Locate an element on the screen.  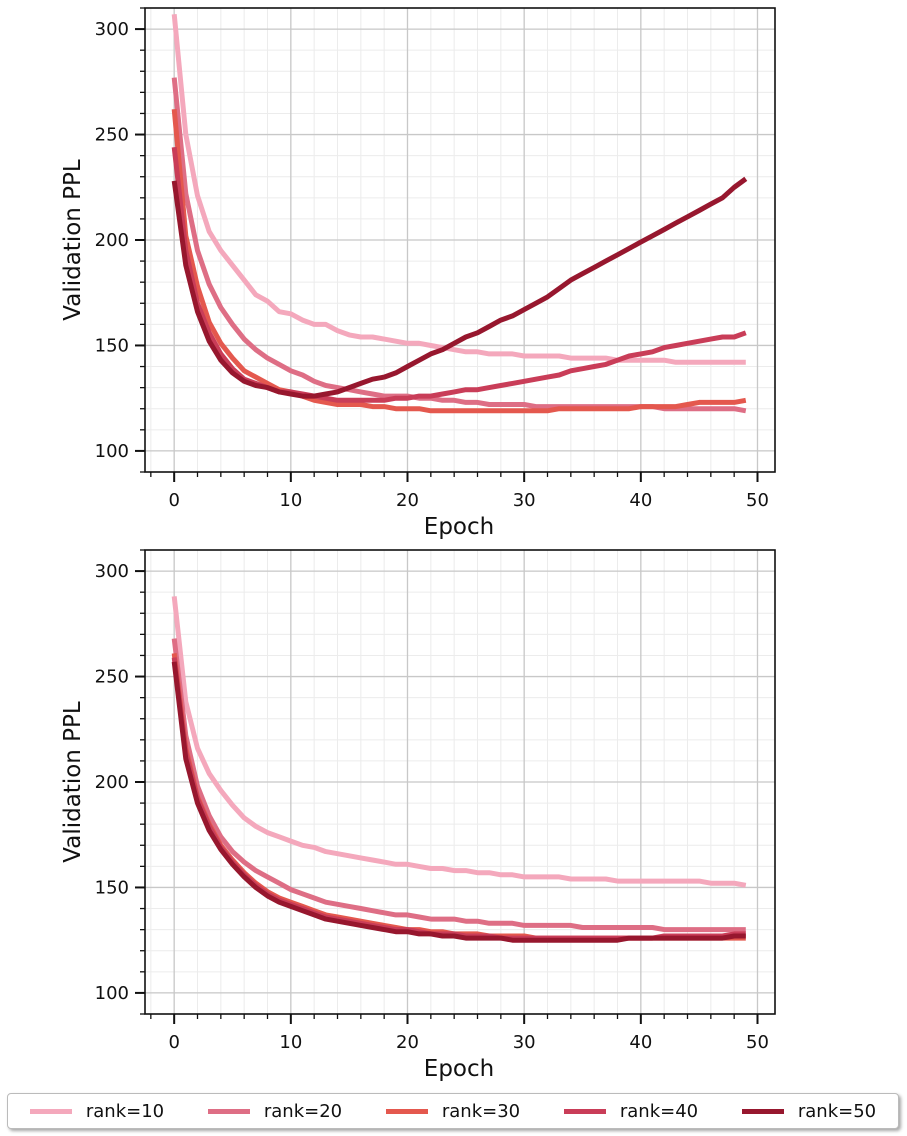
legend-label: rank=20 is located at coordinates (303, 1111).